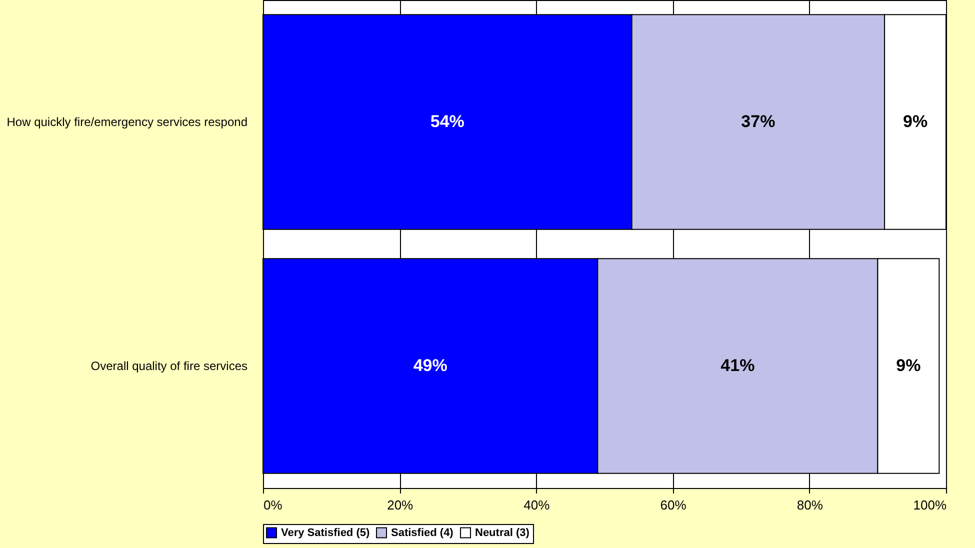 The height and width of the screenshot is (548, 975). What do you see at coordinates (430, 365) in the screenshot?
I see `text: 49%` at bounding box center [430, 365].